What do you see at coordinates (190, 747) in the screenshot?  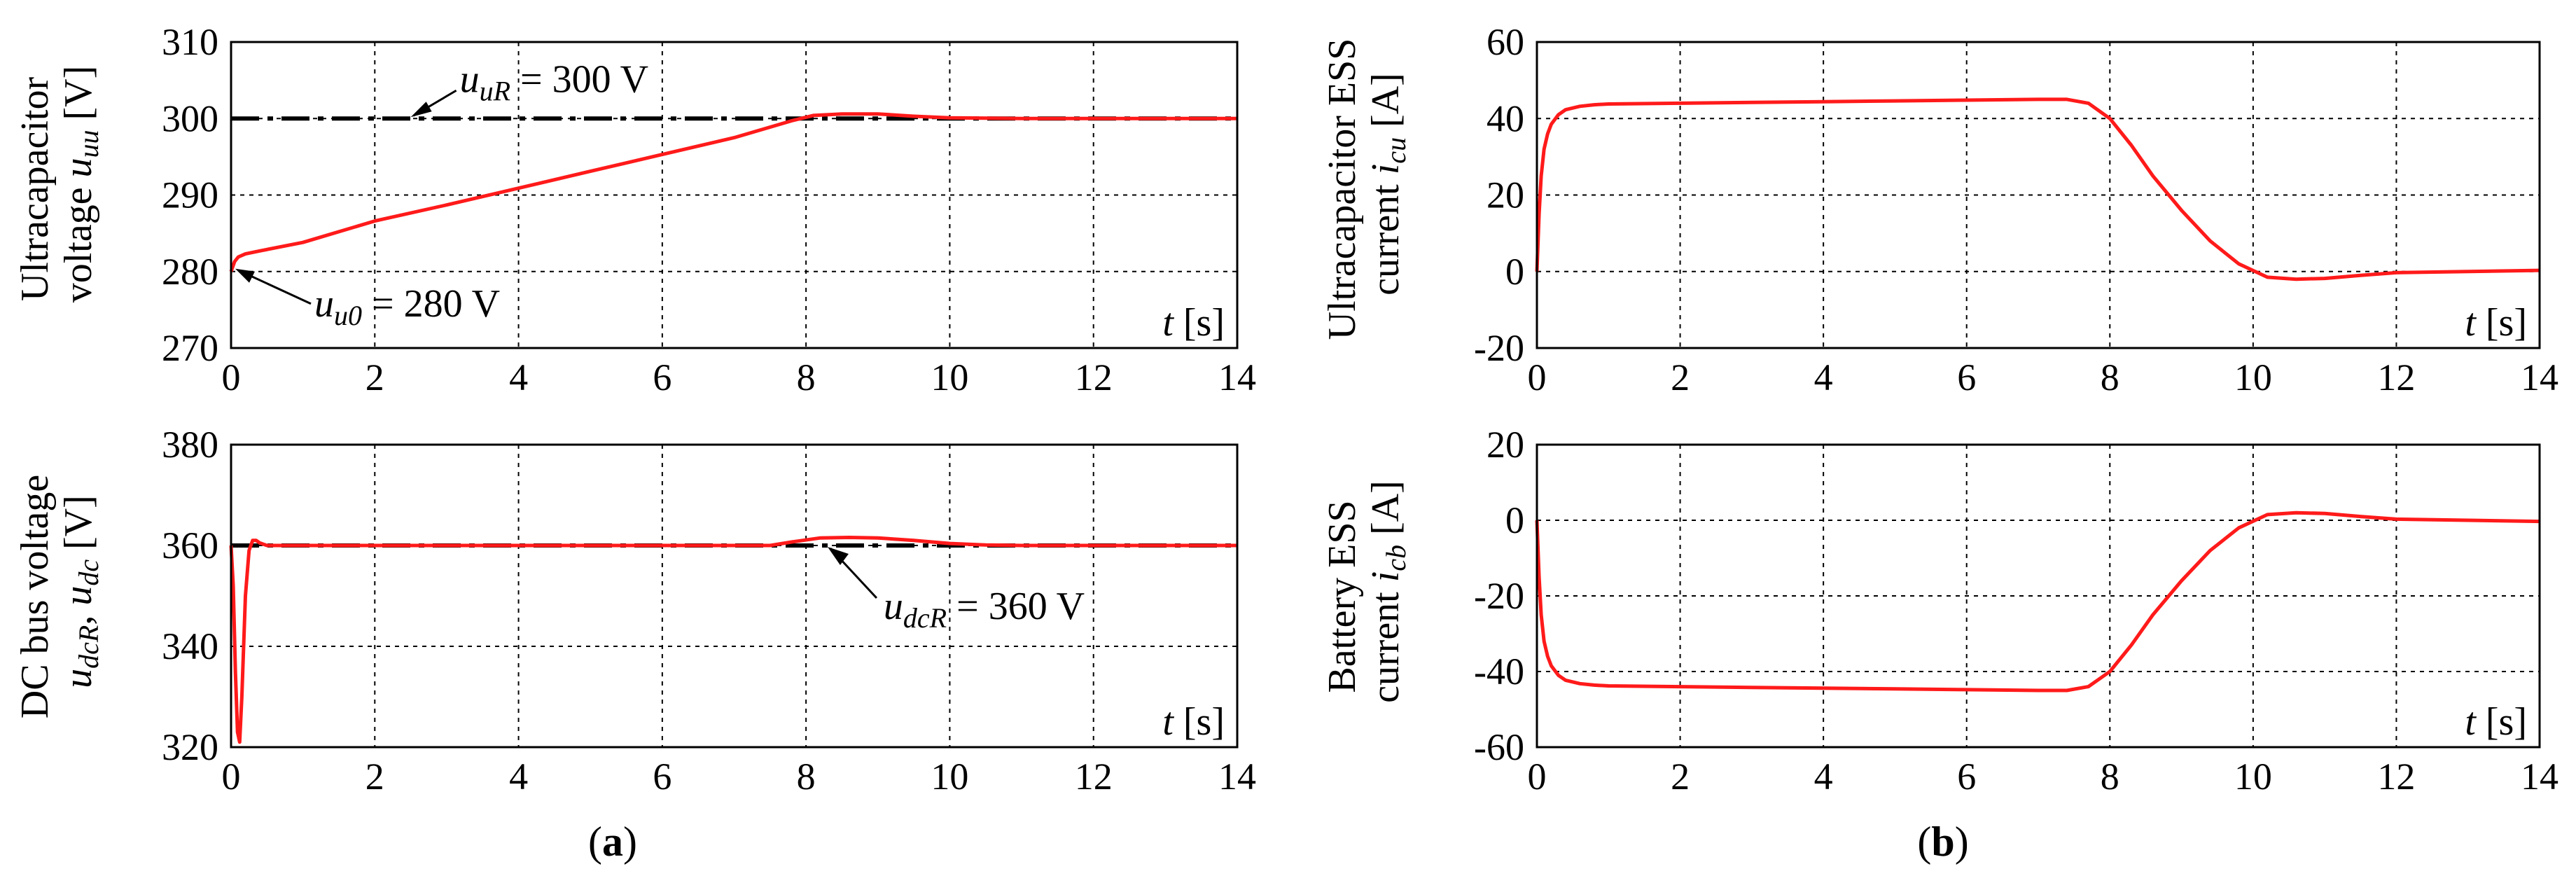 I see `y-tick-label: 320` at bounding box center [190, 747].